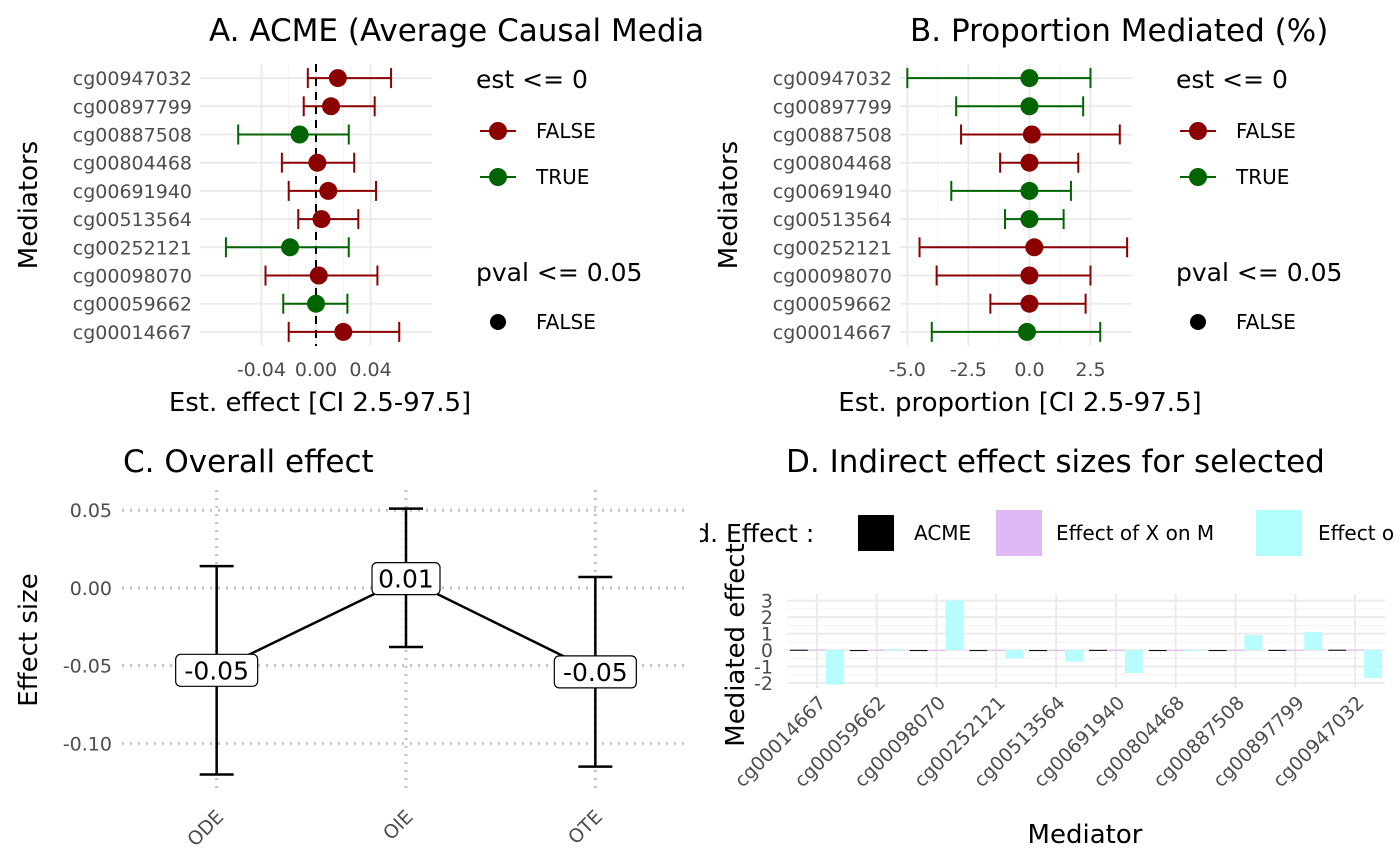  I want to click on y-tick-label: cg00098070, so click(132, 277).